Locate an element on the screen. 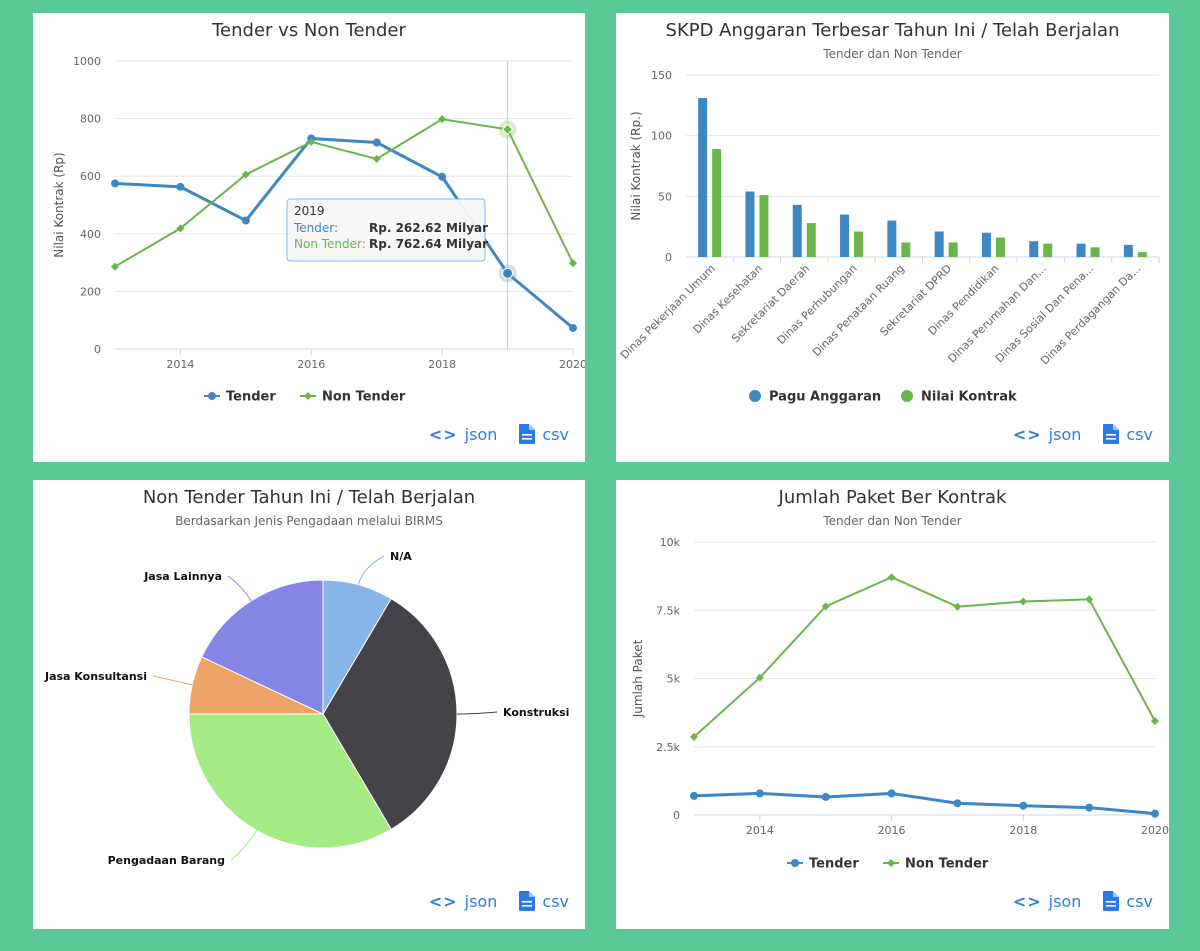  x-tick-label: 2018 is located at coordinates (442, 364).